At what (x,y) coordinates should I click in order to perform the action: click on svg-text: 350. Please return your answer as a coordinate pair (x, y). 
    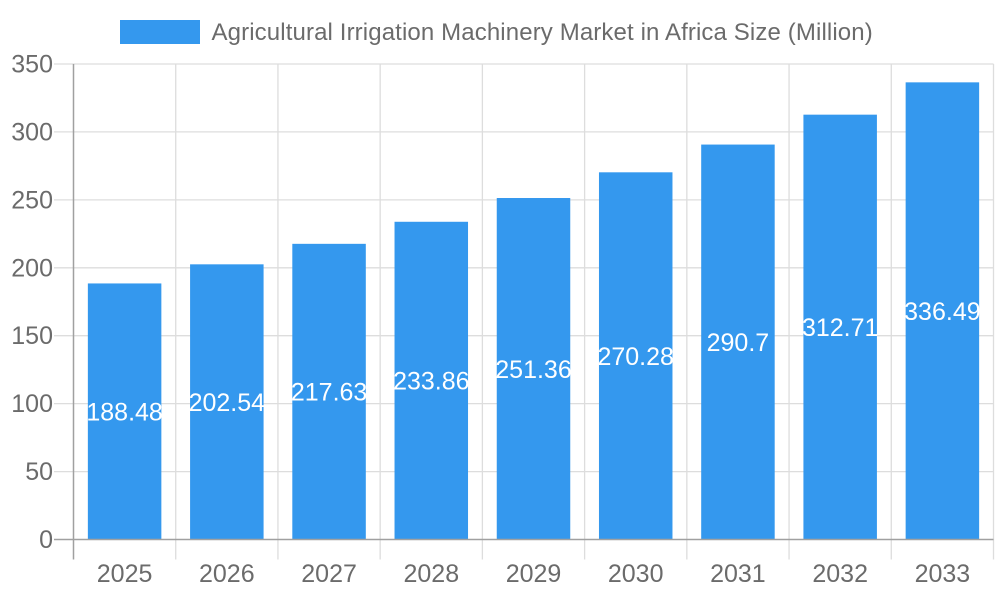
    Looking at the image, I should click on (32, 65).